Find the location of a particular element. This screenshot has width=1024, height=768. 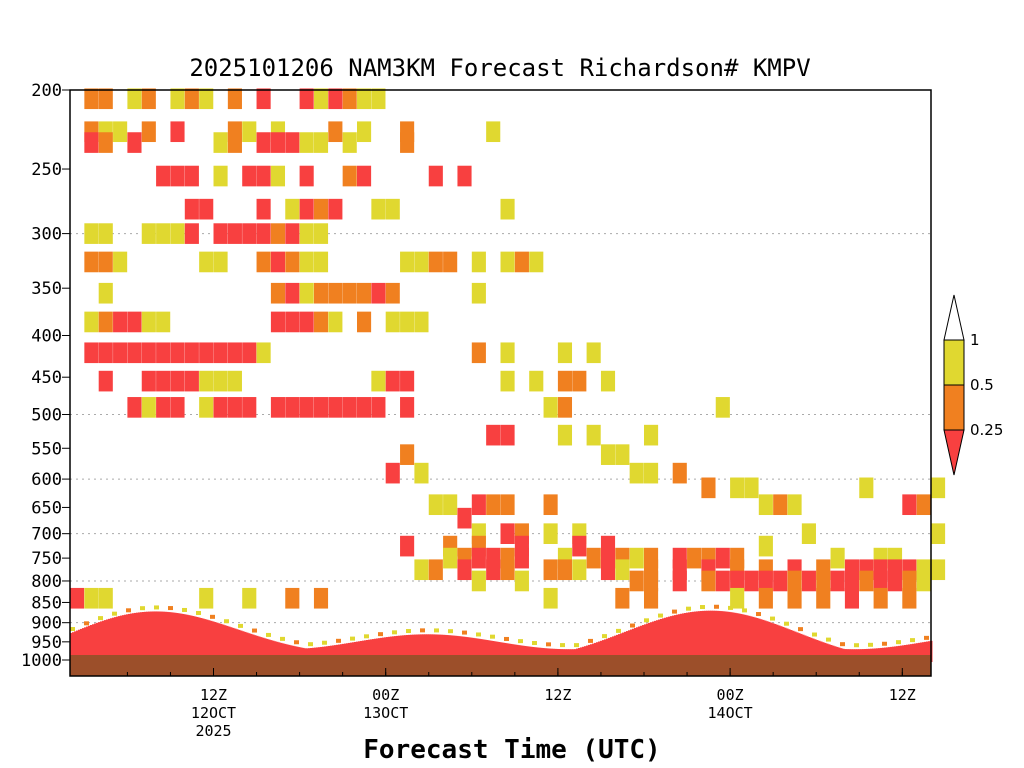

y-tick-label: 1000 is located at coordinates (41, 661).